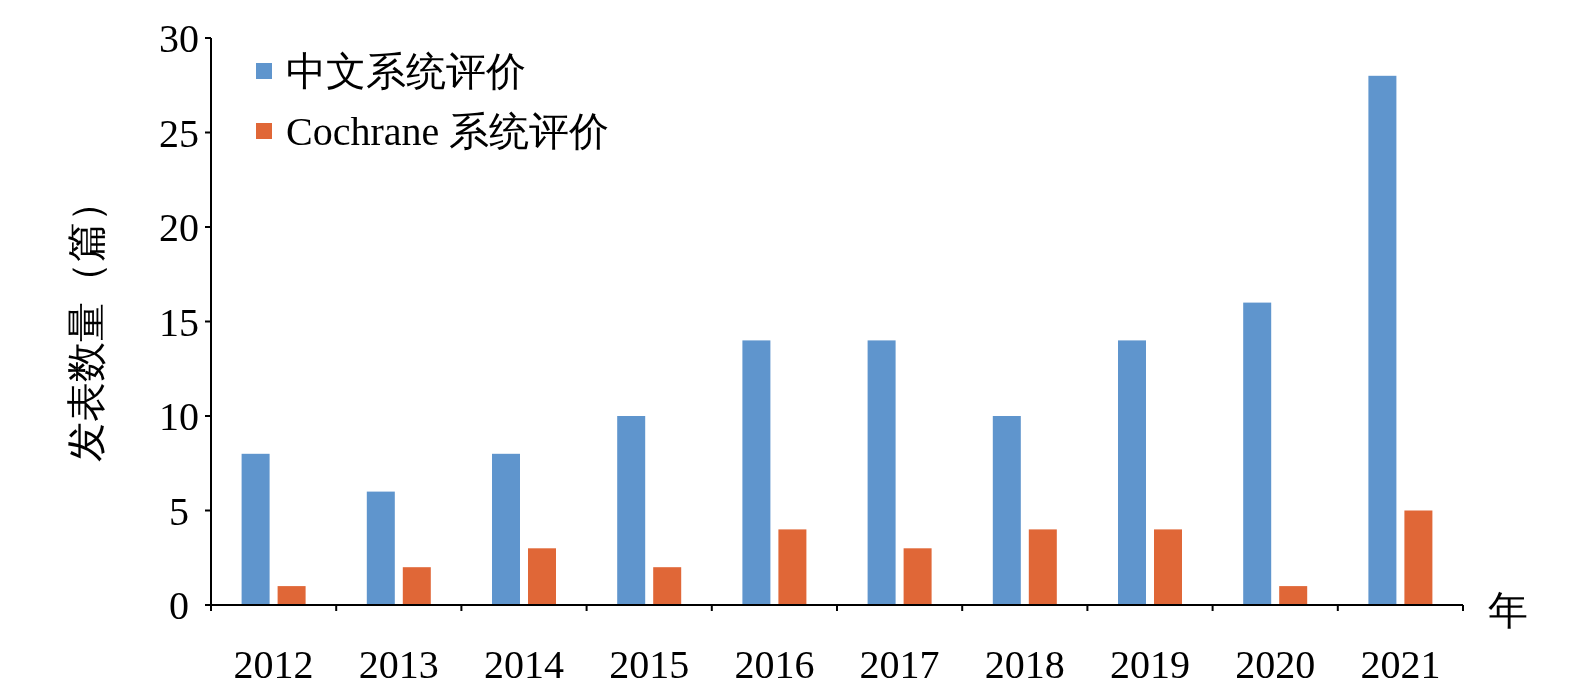  I want to click on x-tick-label: 2020, so click(1275, 664).